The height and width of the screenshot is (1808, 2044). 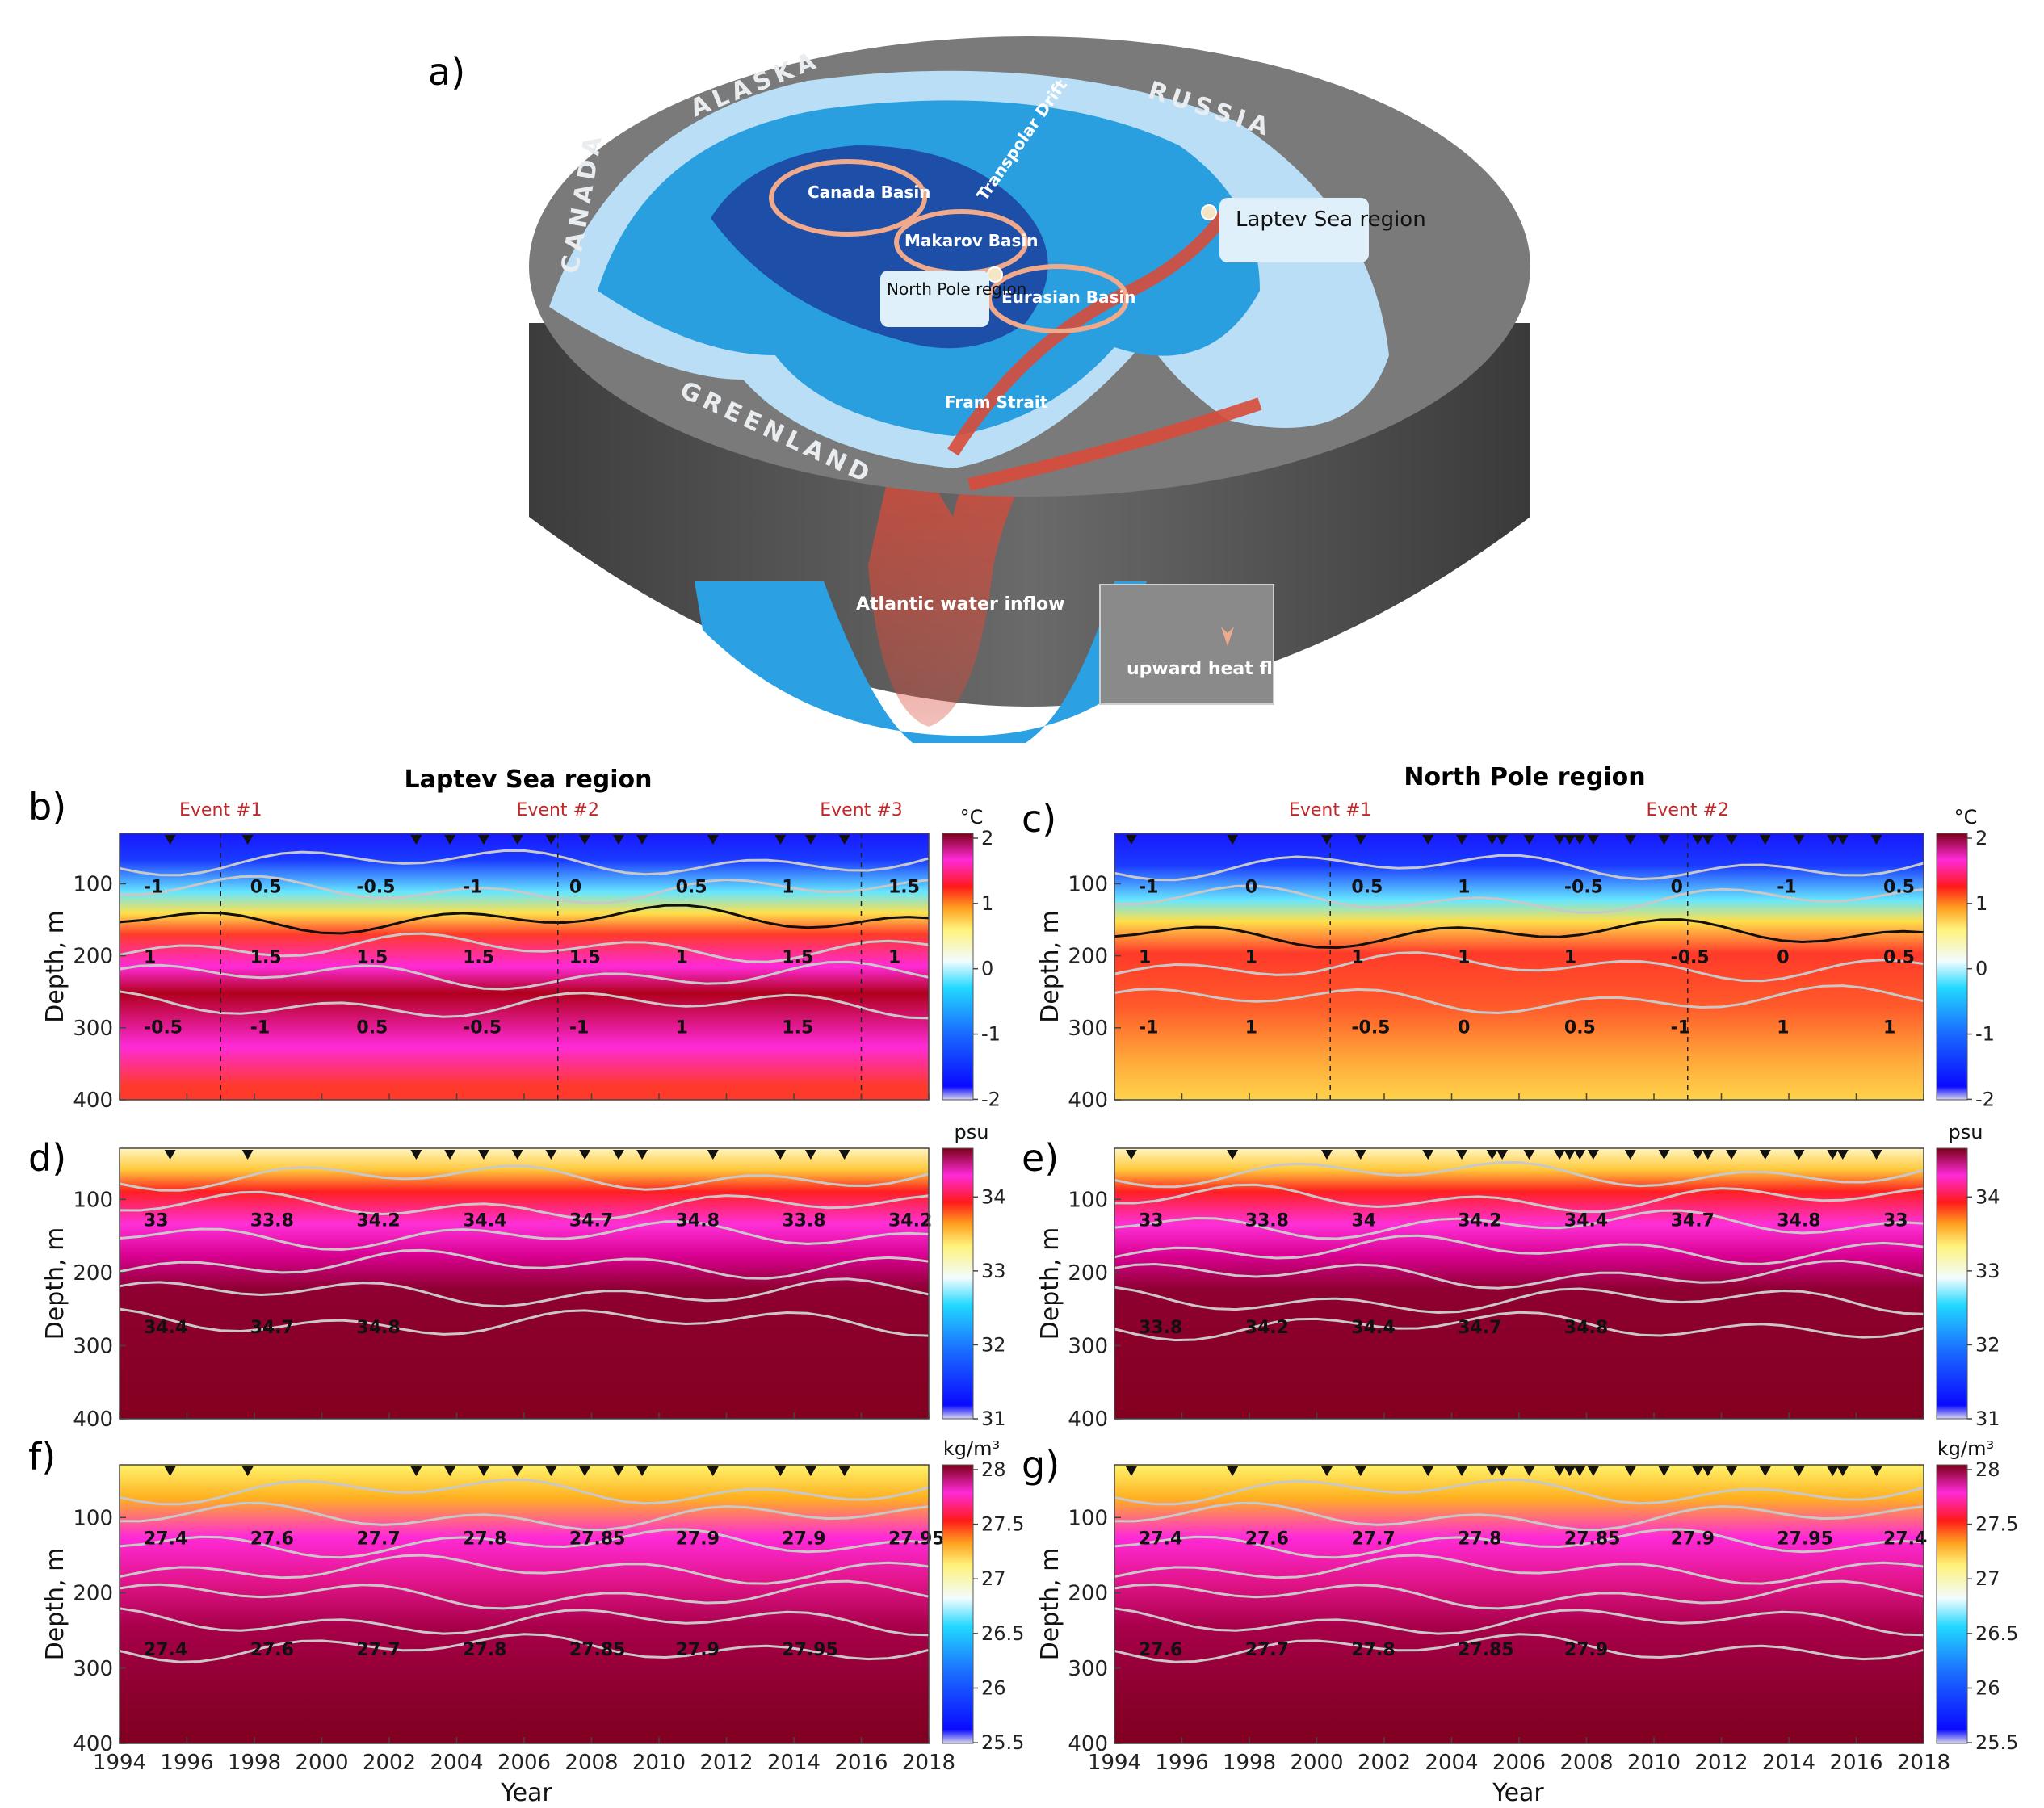 I want to click on contour-label: 27.95, so click(x=916, y=1539).